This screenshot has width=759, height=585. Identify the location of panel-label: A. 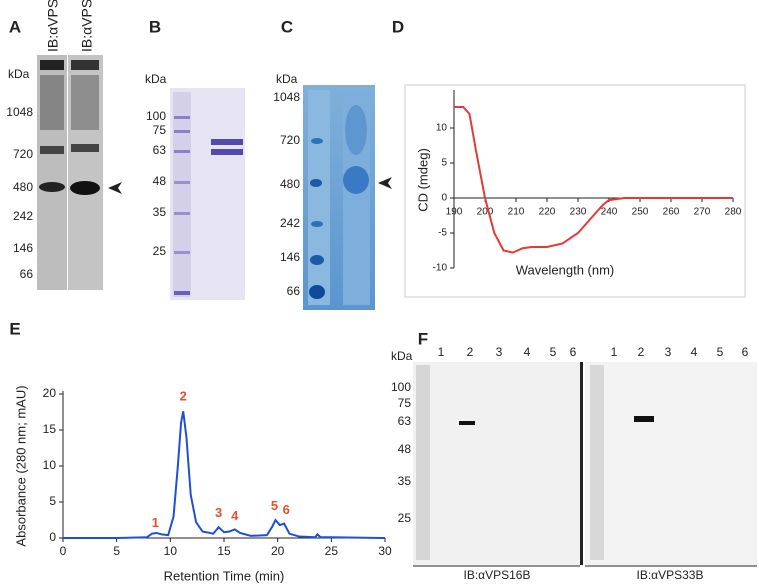
(15, 26).